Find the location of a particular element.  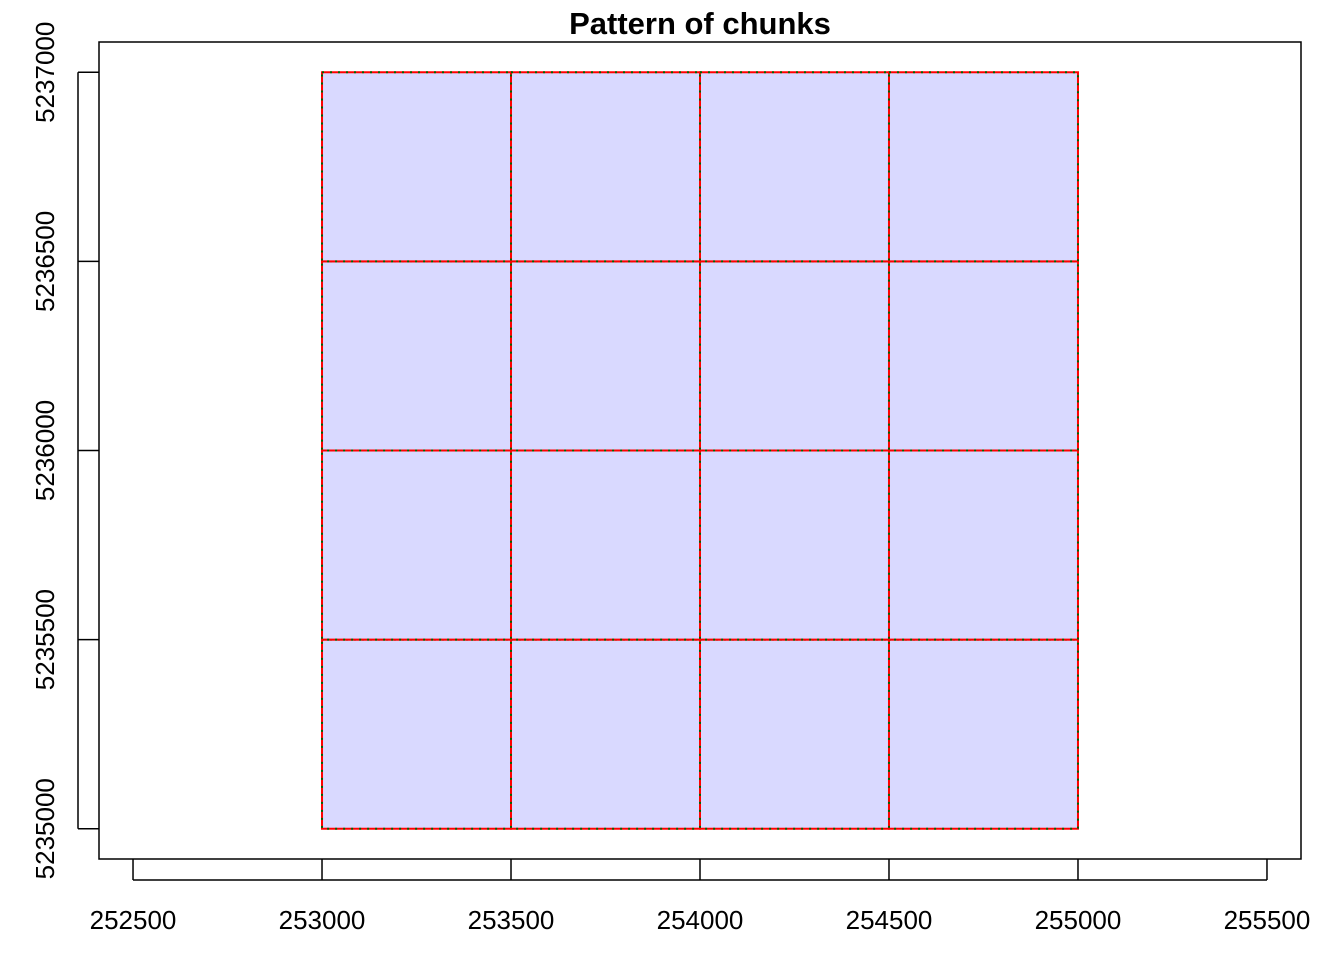

y-tick-label: 5236000 is located at coordinates (45, 450).